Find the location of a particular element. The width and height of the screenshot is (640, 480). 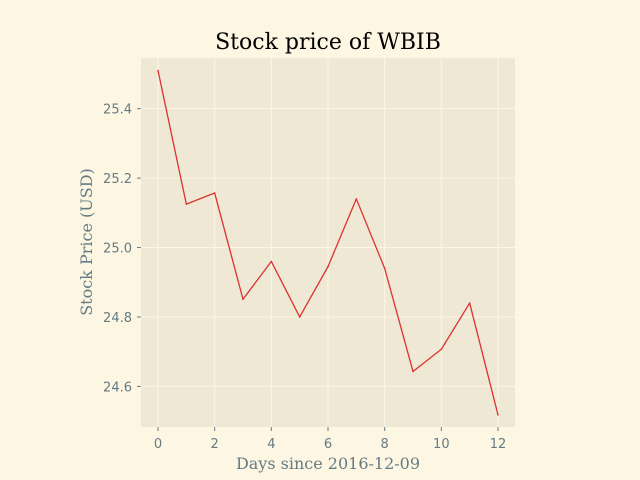

y-tick-label: 24.6 is located at coordinates (117, 387).